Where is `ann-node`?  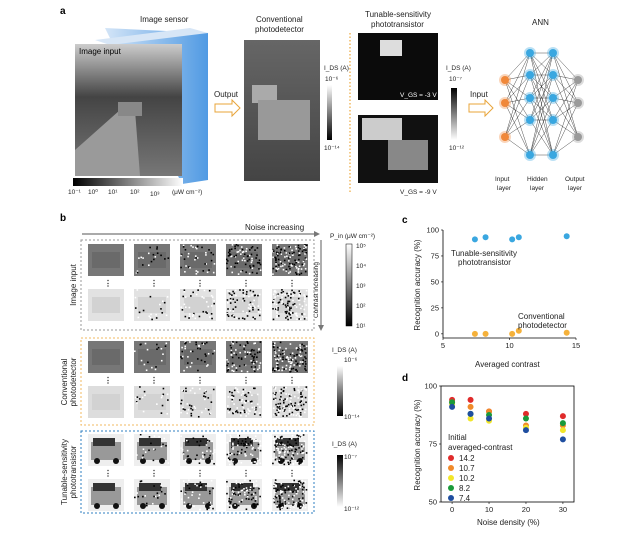
ann-node is located at coordinates (553, 53).